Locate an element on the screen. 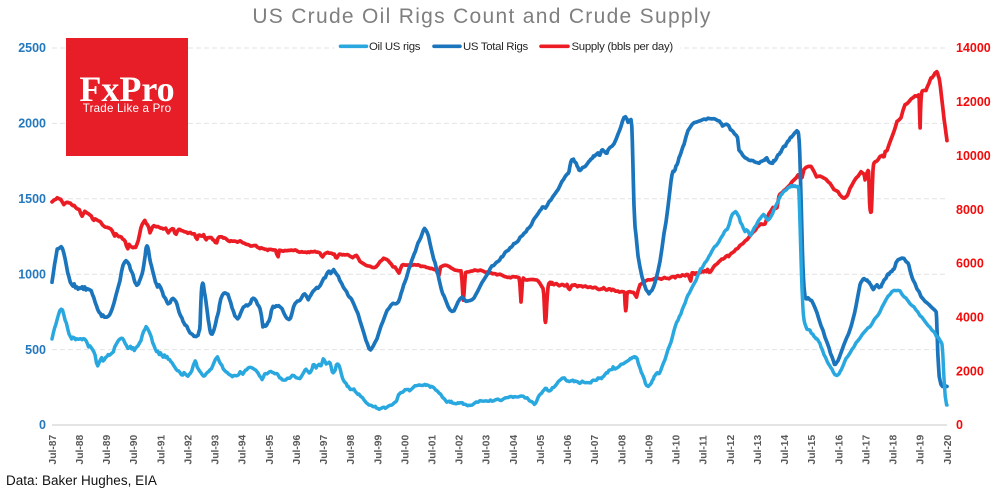 This screenshot has height=497, width=1001. svg-text: Jul-97 is located at coordinates (324, 449).